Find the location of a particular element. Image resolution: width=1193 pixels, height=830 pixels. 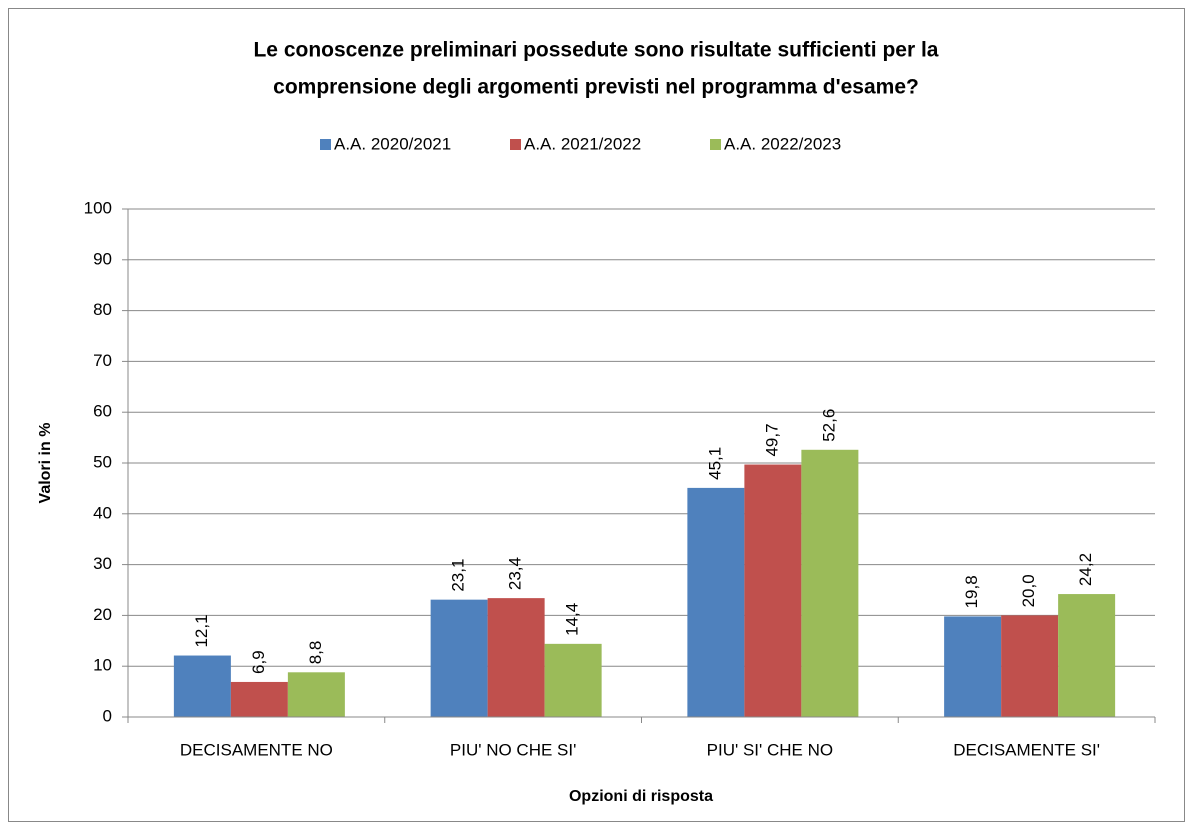

legend-label: A.A. 2020/2021 is located at coordinates (392, 143).